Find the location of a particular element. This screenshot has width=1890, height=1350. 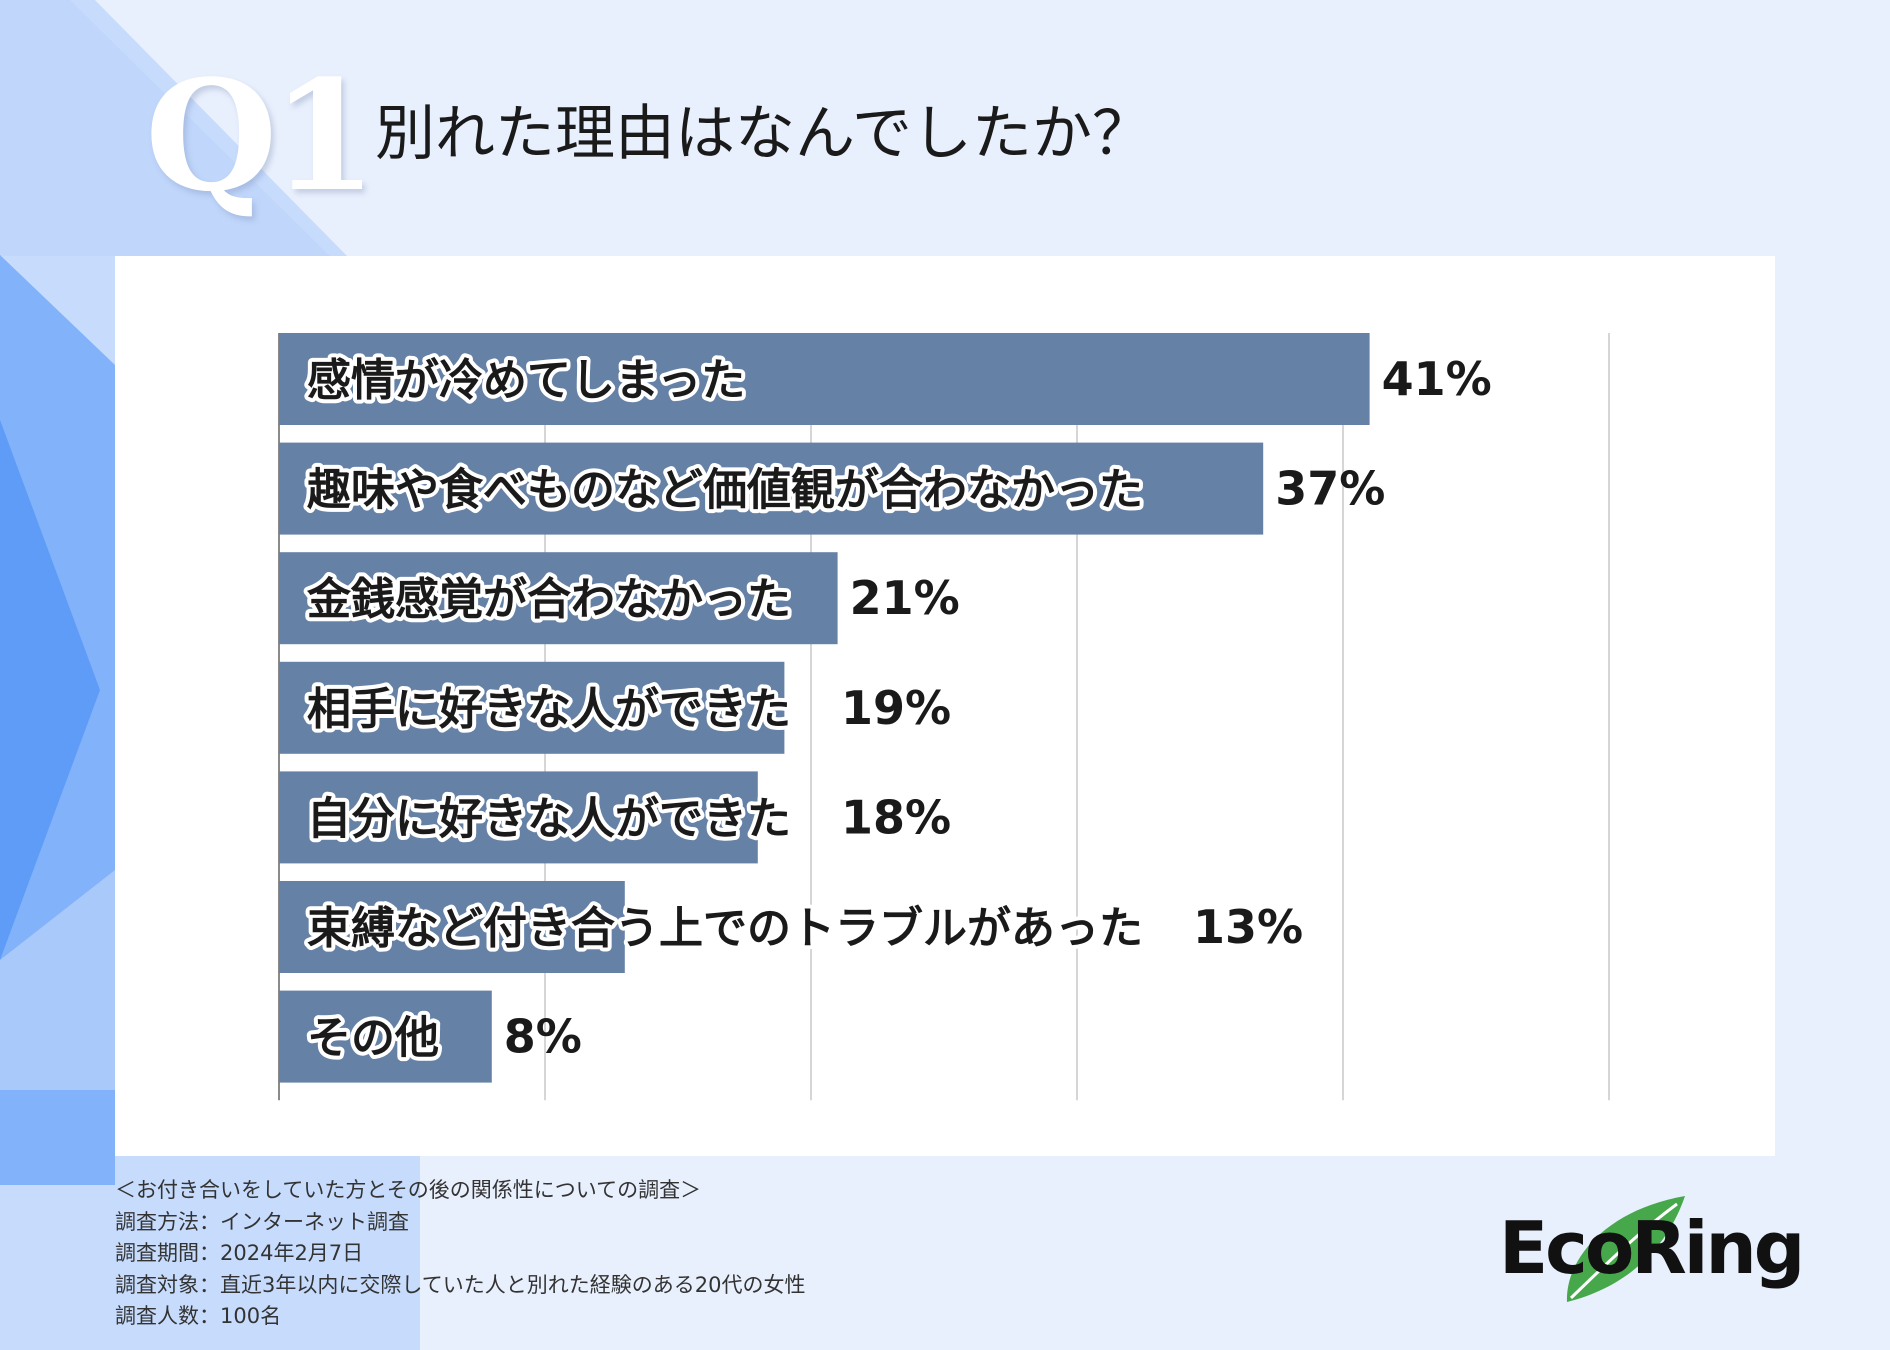

footnote-method: 調査方法：インターネット調査 is located at coordinates (262, 1221).